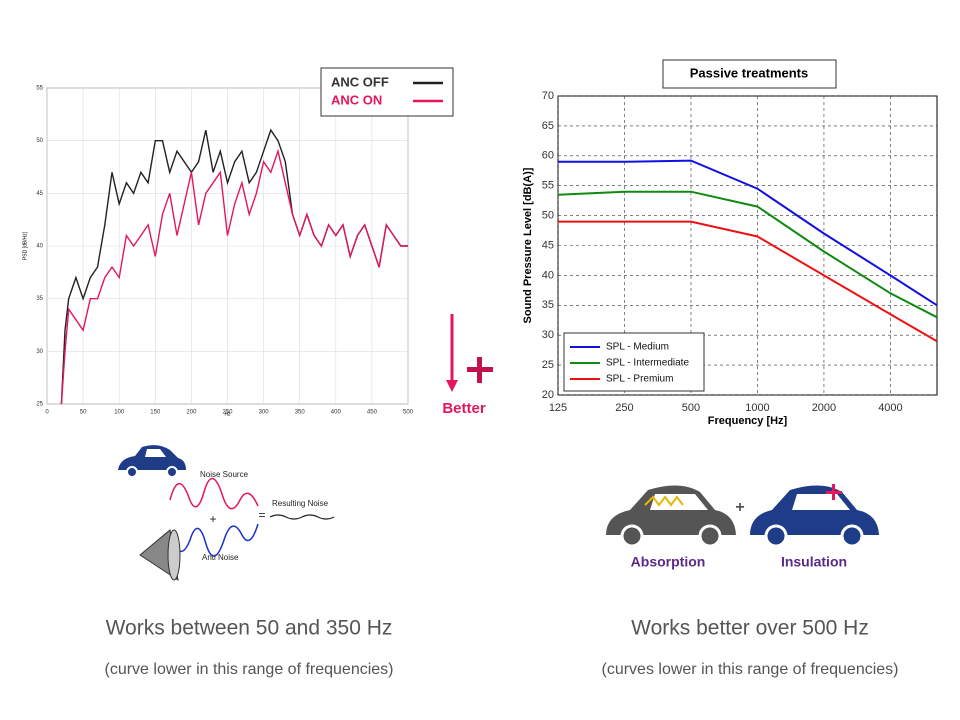  Describe the element at coordinates (479, 370) in the screenshot. I see `plus-icon` at that location.